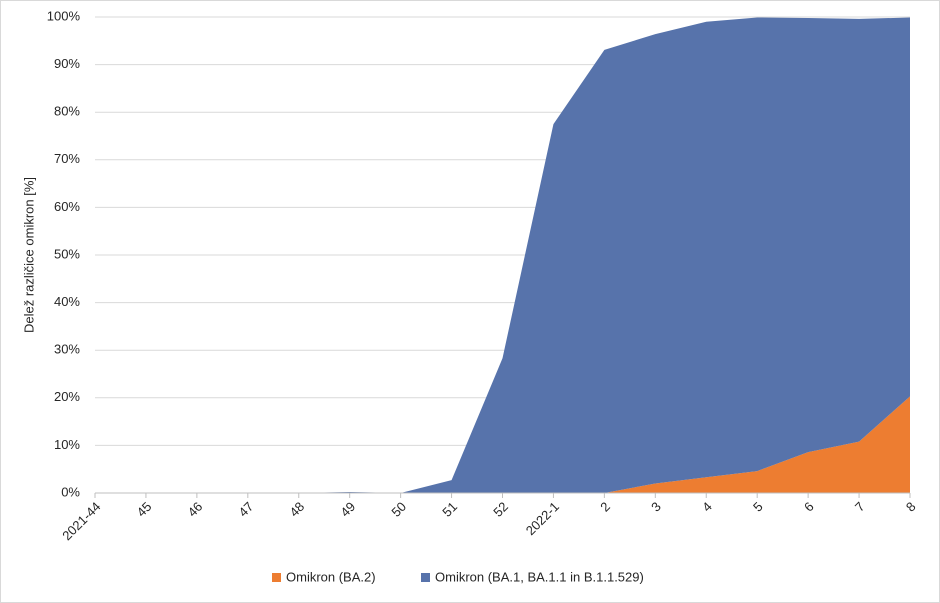  Describe the element at coordinates (67, 111) in the screenshot. I see `y-tick-label: 80%` at that location.